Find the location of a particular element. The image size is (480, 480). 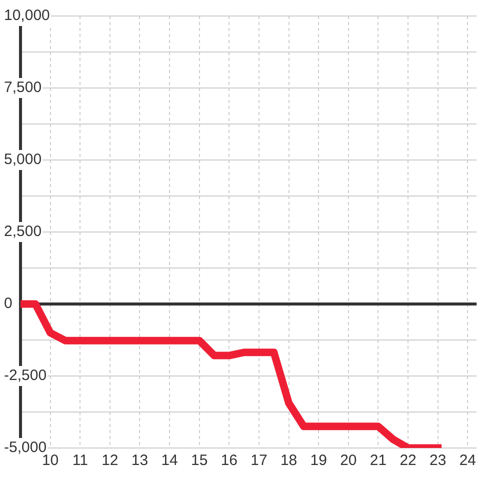

y-tick-label: 0 is located at coordinates (8, 303).